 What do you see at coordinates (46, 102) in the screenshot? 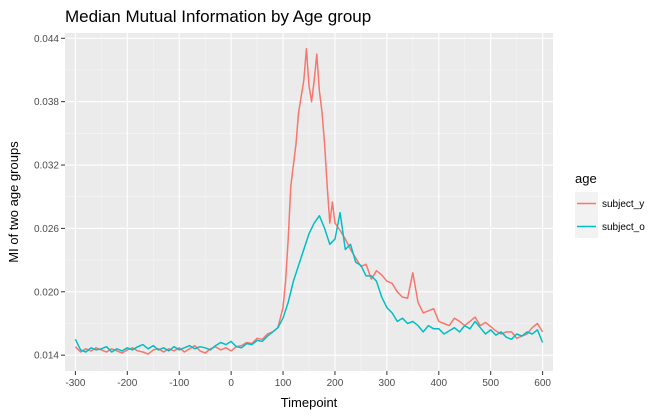
I see `y-tick-label: 0.038` at bounding box center [46, 102].